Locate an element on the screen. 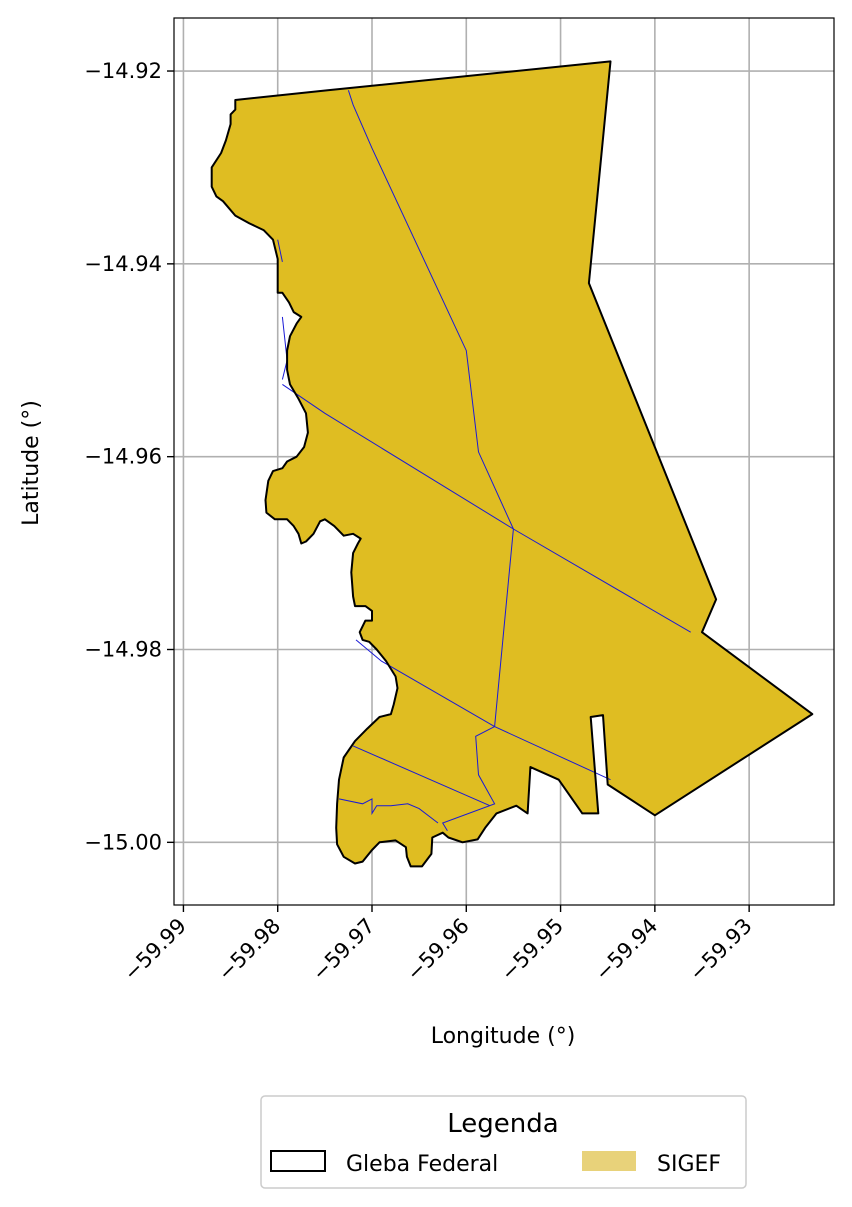  y-axis-label: Latitude (°) is located at coordinates (31, 463).